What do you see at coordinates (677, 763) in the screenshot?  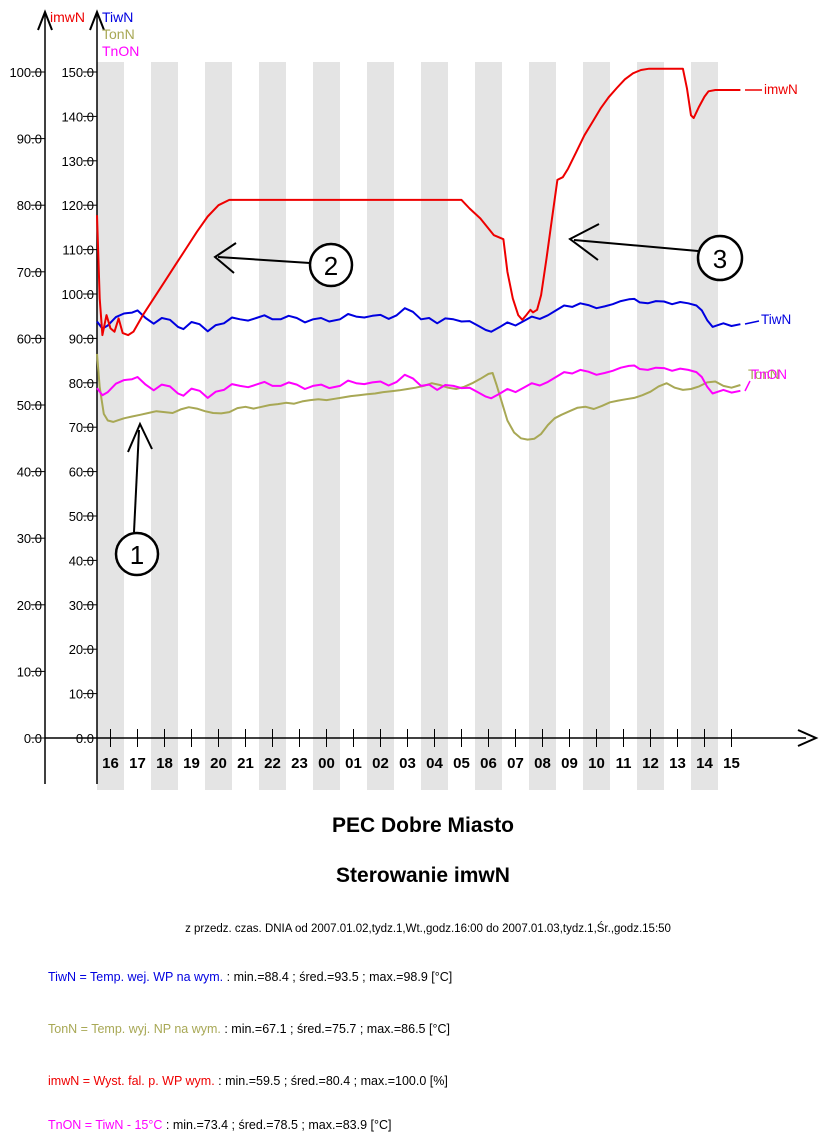 I see `hour-label-13: 13` at bounding box center [677, 763].